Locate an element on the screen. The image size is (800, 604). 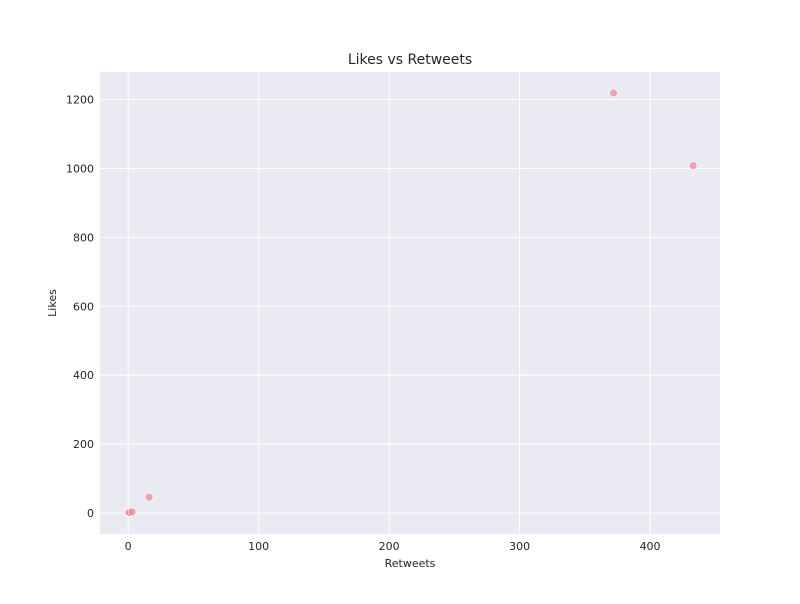
y-tick-label: 1200 is located at coordinates (80, 100).